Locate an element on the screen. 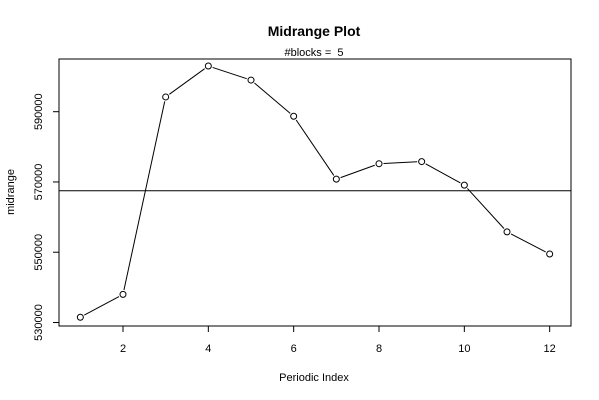  chart-subtitle: #blocks = 5 is located at coordinates (313, 53).